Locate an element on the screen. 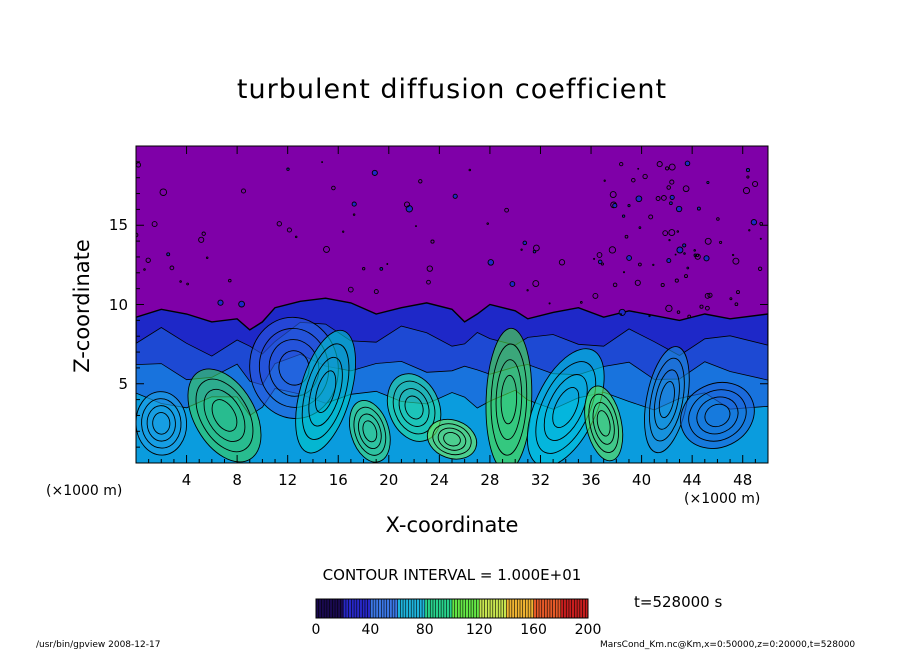 The width and height of the screenshot is (904, 654). colorbar-tick-label: 0 is located at coordinates (316, 630).